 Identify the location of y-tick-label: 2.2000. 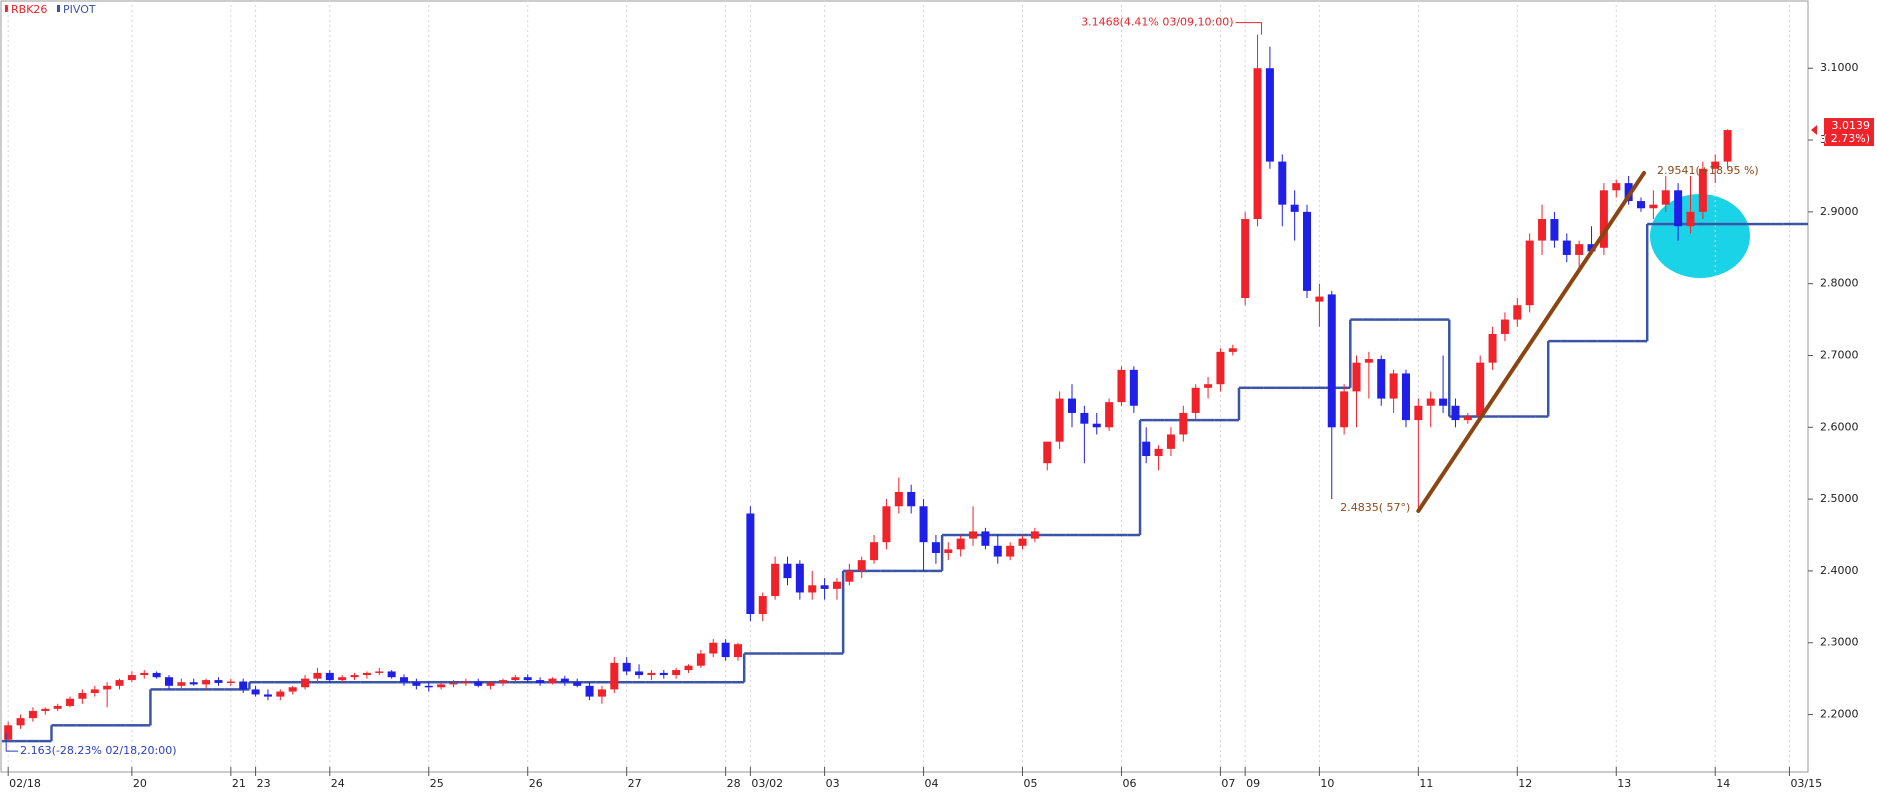
(1839, 714).